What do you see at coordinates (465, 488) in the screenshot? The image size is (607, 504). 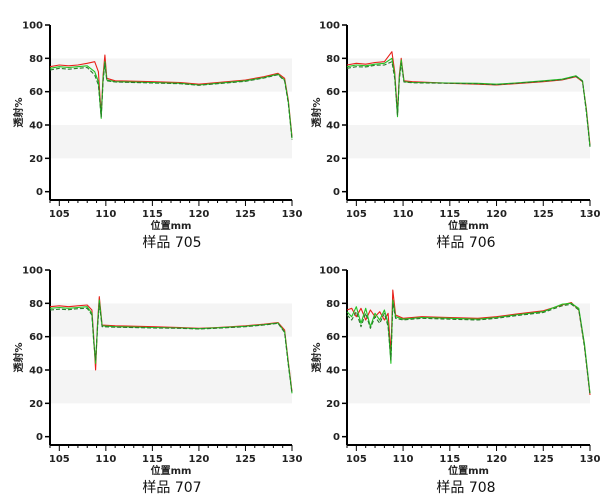 I see `chart-caption: 样品 708` at bounding box center [465, 488].